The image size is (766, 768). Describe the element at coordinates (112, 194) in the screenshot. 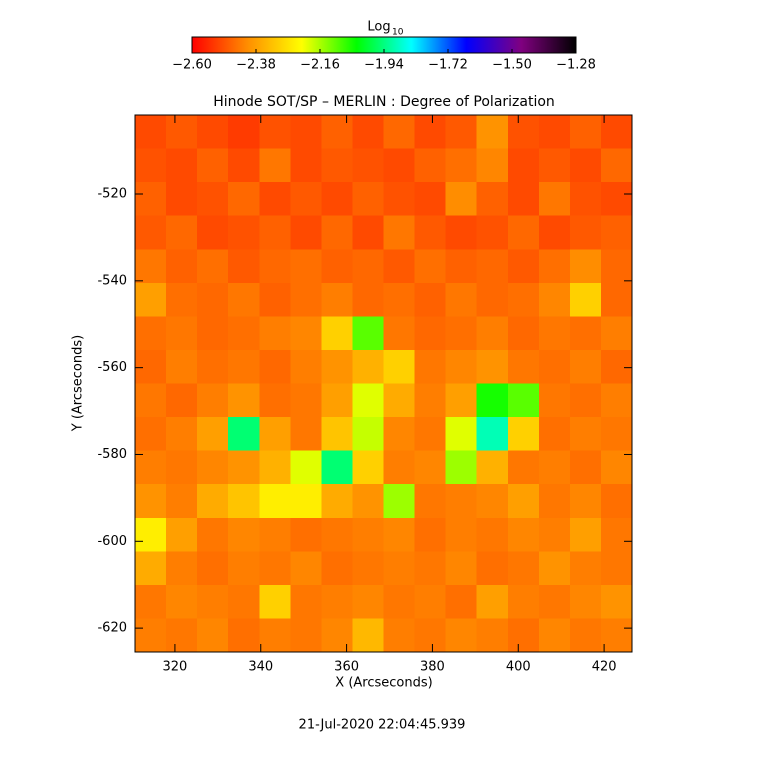

I see `y-tick-label: -520` at that location.